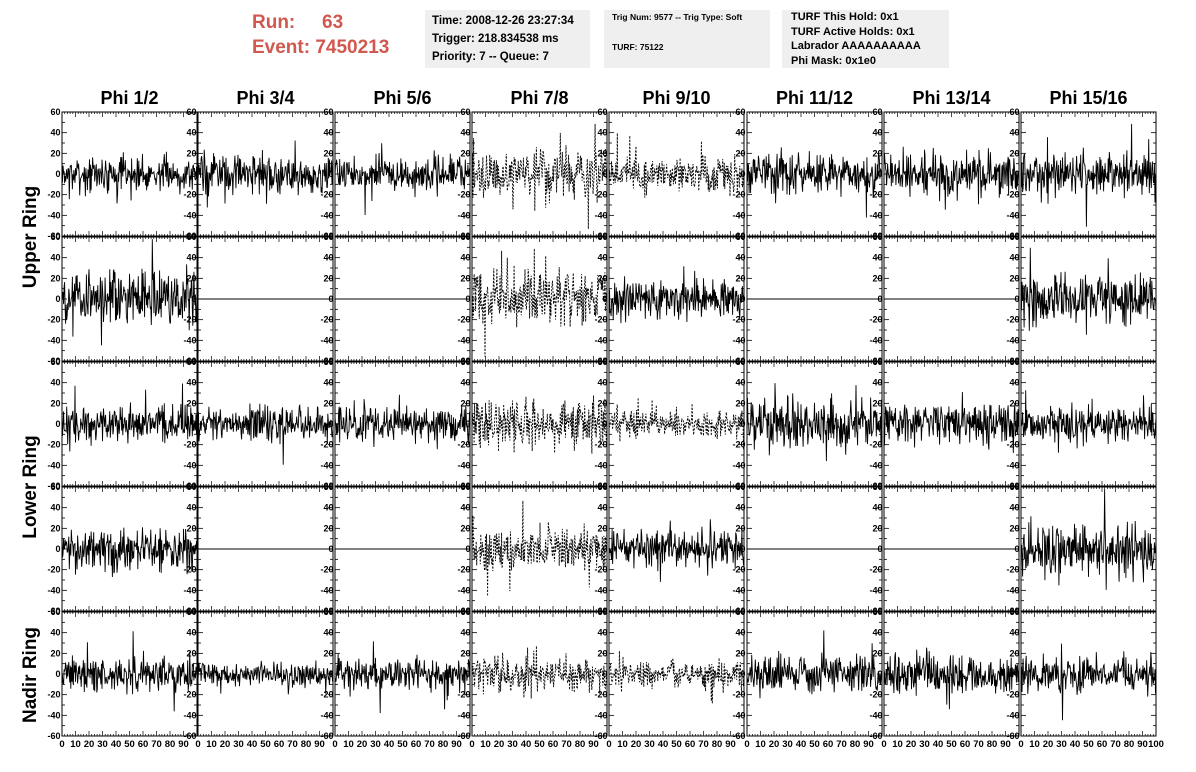 The image size is (1196, 772). What do you see at coordinates (143, 744) in the screenshot?
I see `x-tick-label: 60` at bounding box center [143, 744].